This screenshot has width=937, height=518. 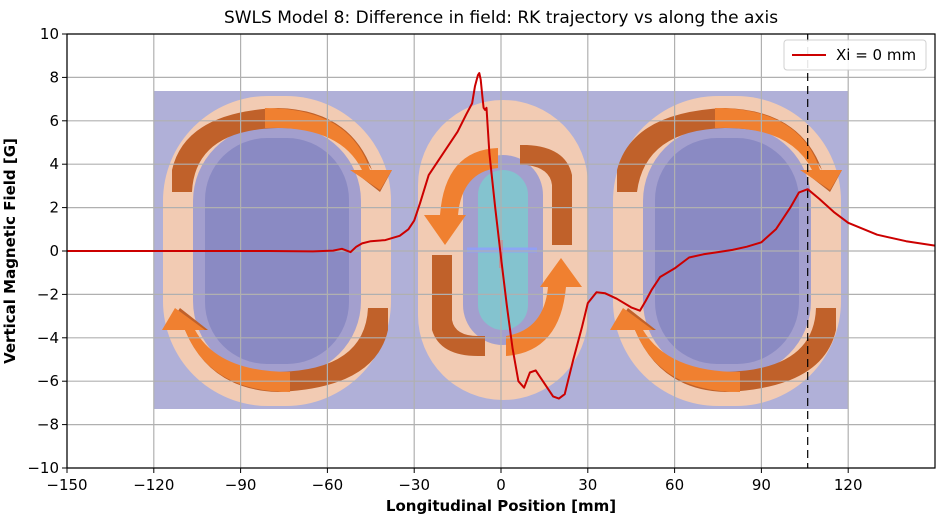 What do you see at coordinates (48, 381) in the screenshot?
I see `y-tick-label: −6` at bounding box center [48, 381].